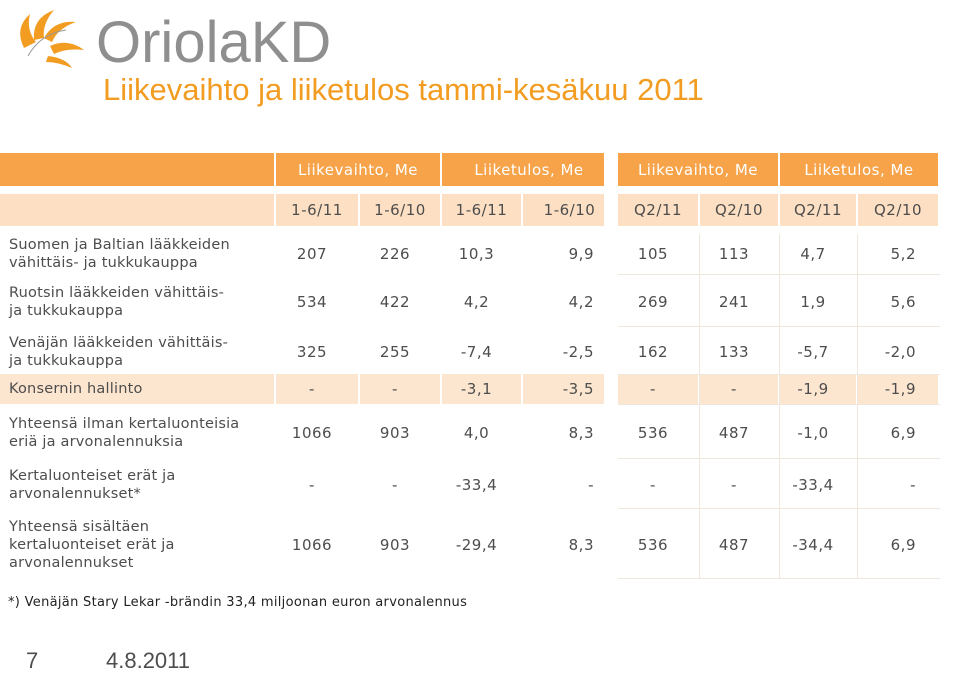 This screenshot has width=960, height=699. I want to click on group-header-1: Liikevaihto, Me, so click(358, 169).